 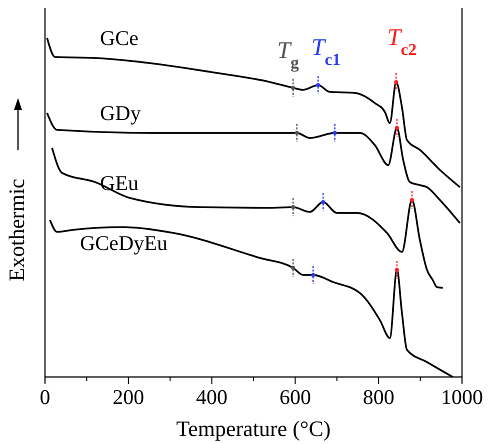 I want to click on annotation: T$_{c1}$, so click(x=326, y=51).